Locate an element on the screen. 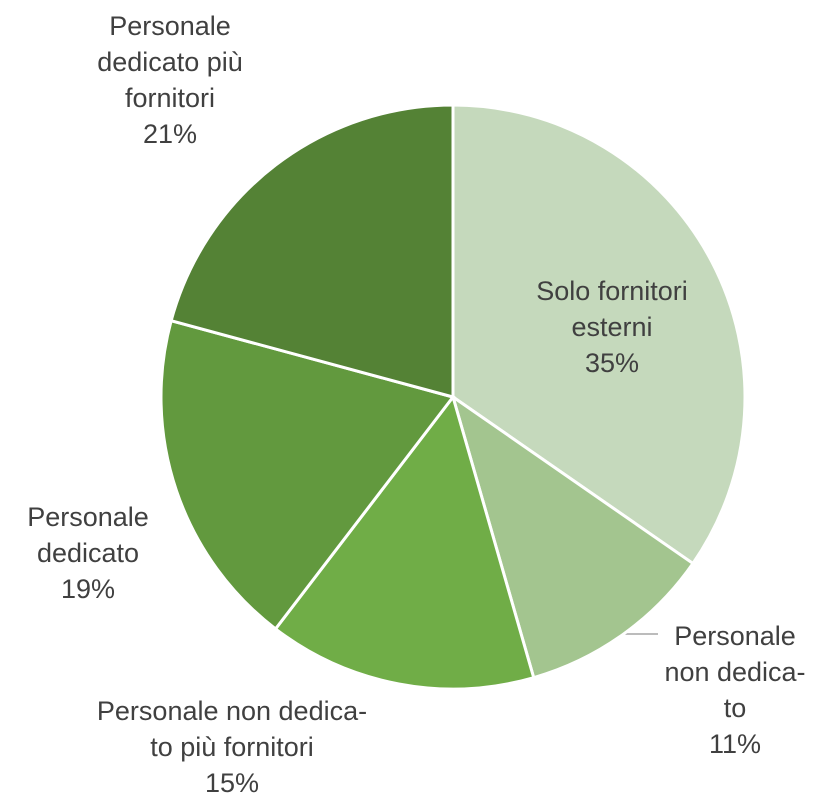 Image resolution: width=833 pixels, height=804 pixels. slice-label: Solo fornitori esterni 35% is located at coordinates (612, 327).